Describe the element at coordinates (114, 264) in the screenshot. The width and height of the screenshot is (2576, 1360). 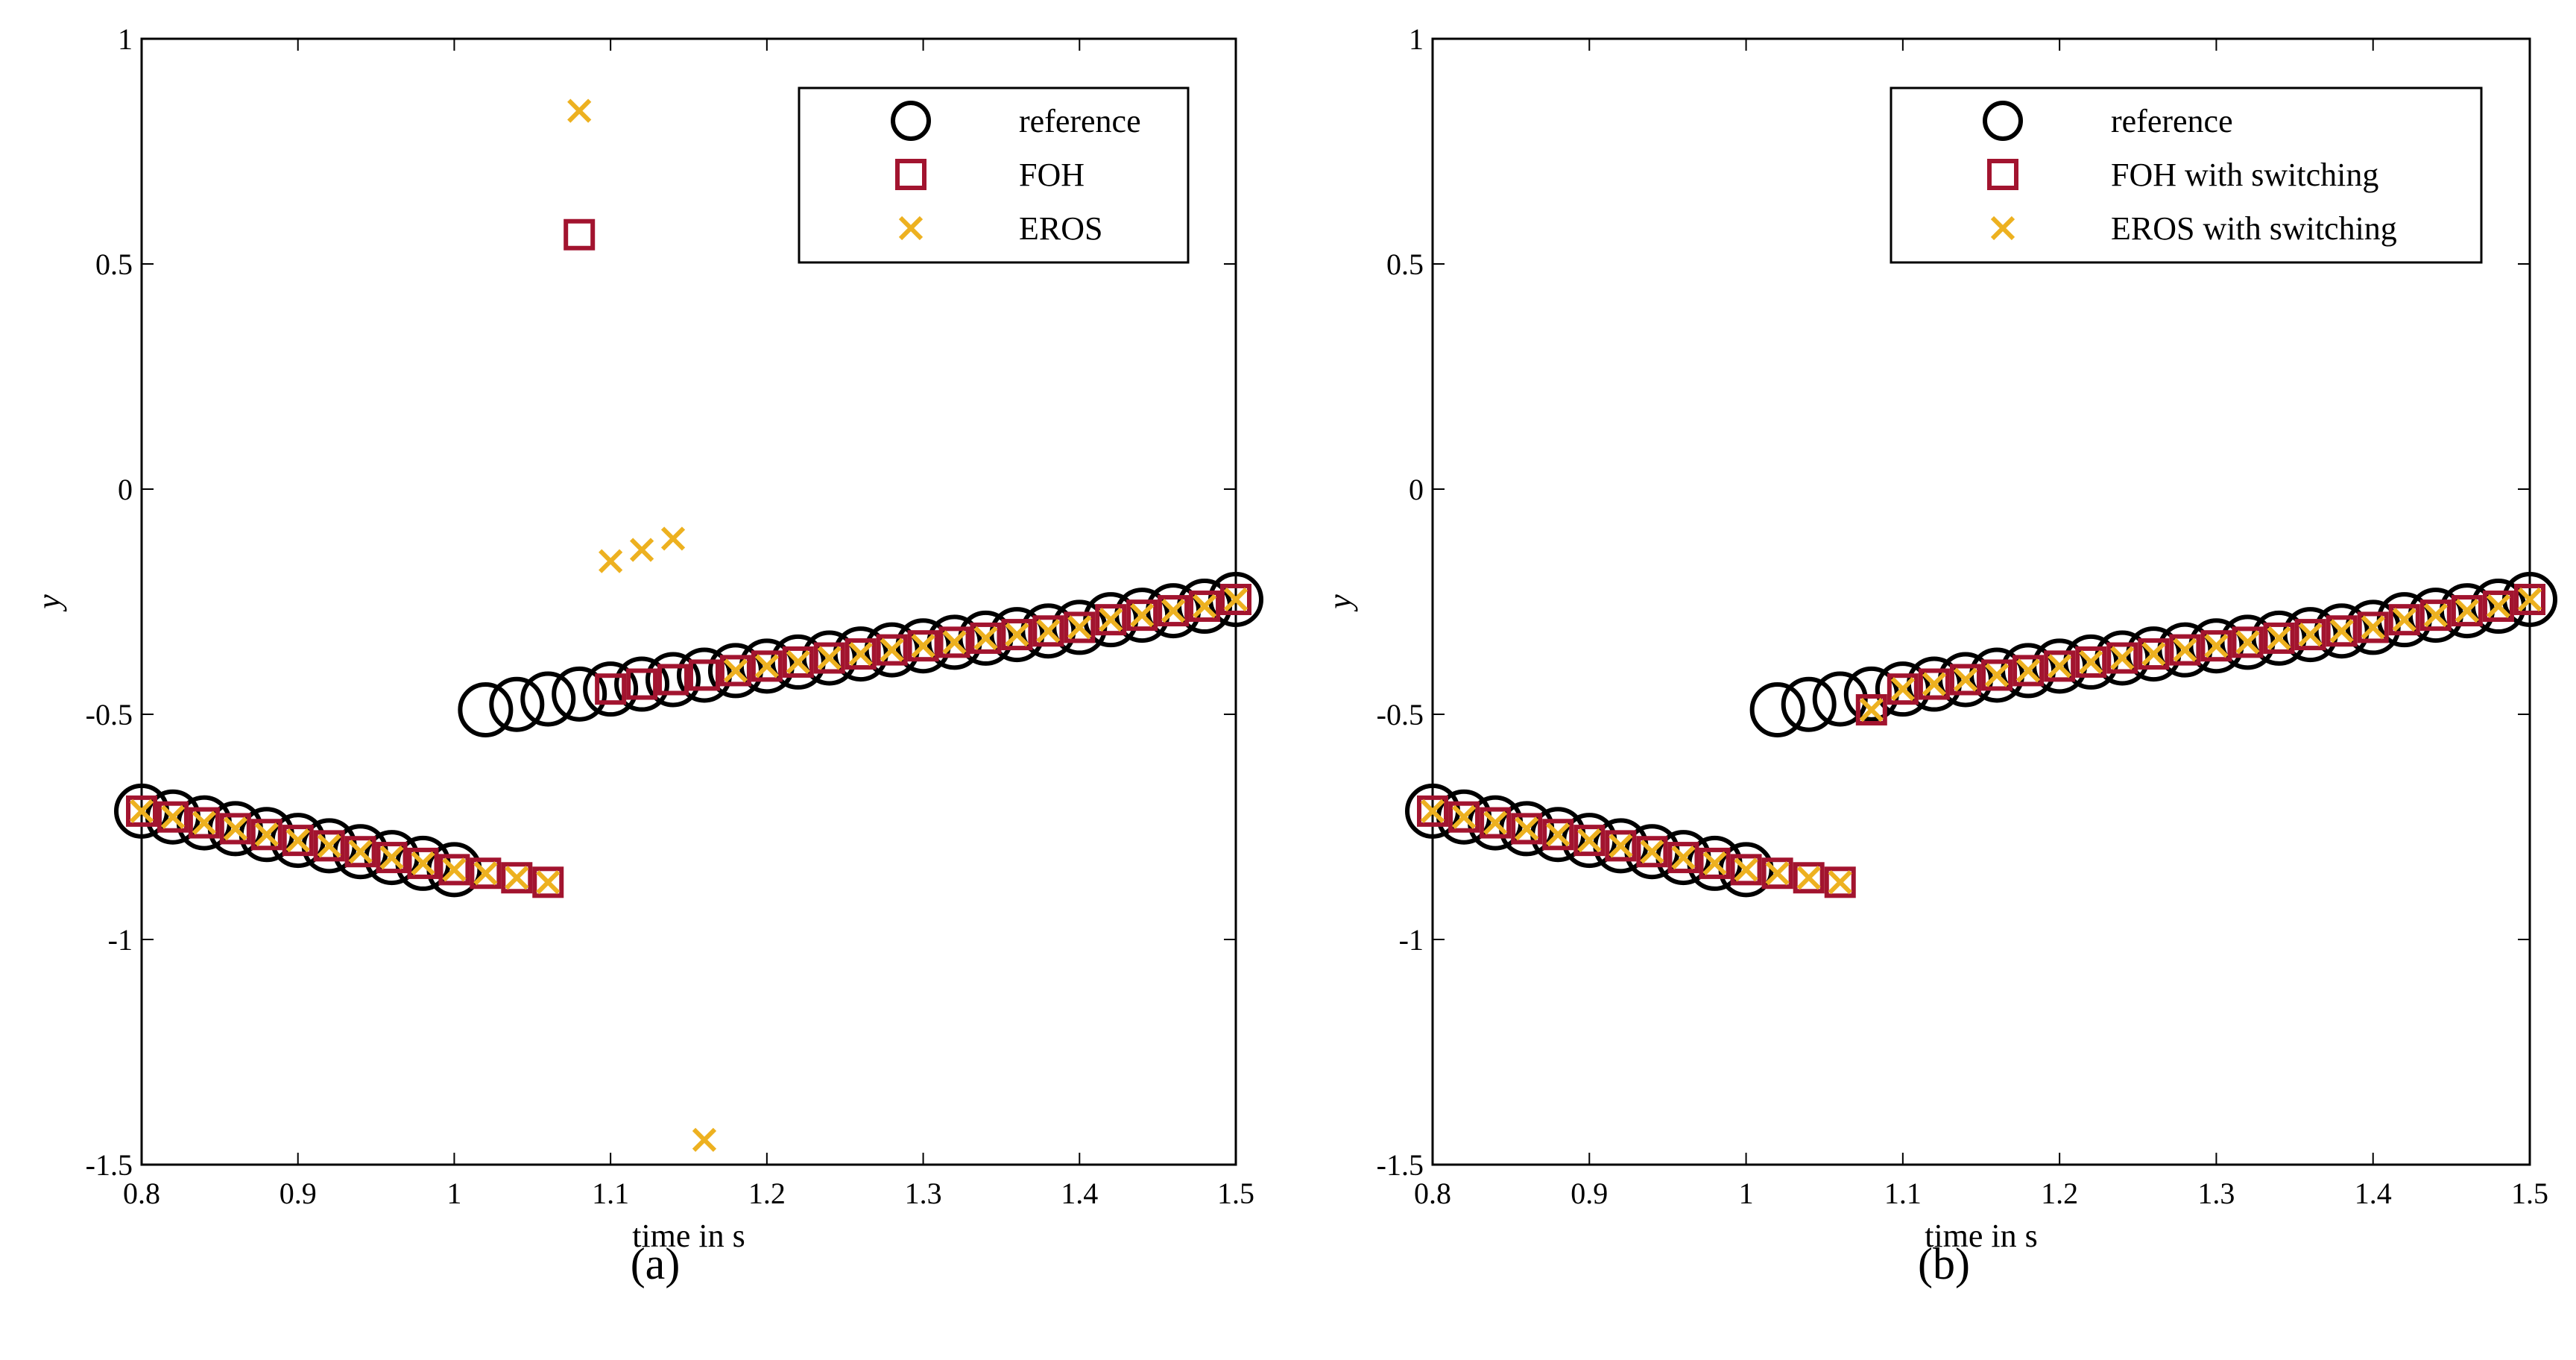
I see `y-tick-label: 0.5` at that location.